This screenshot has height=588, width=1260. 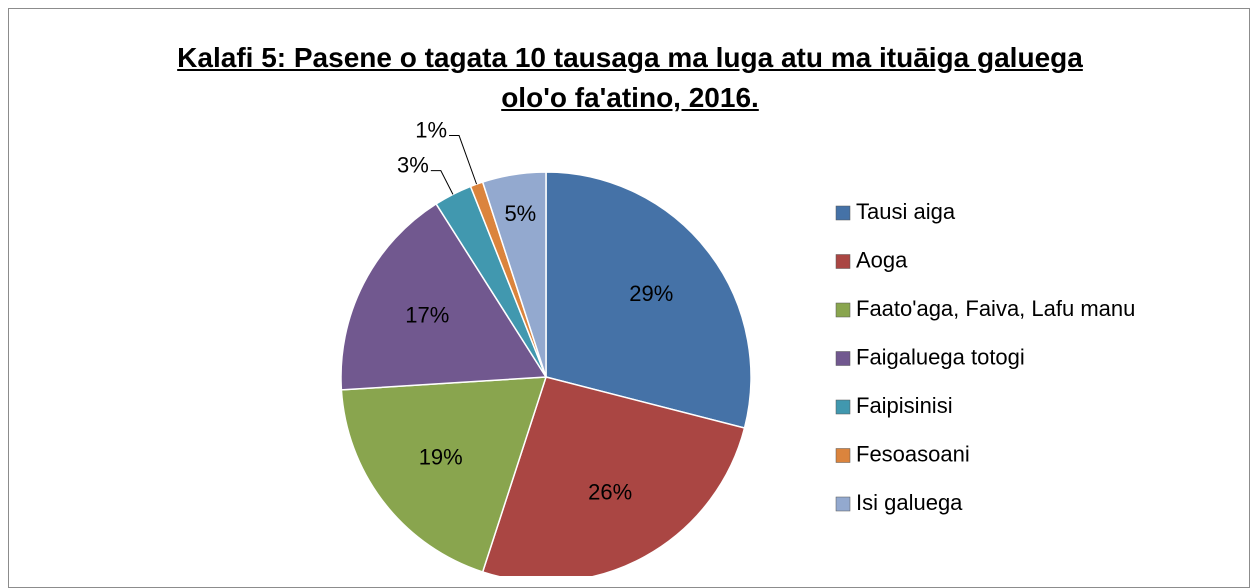 I want to click on legend-label: Faato'aga, Faiva, Lafu manu, so click(x=995, y=308).